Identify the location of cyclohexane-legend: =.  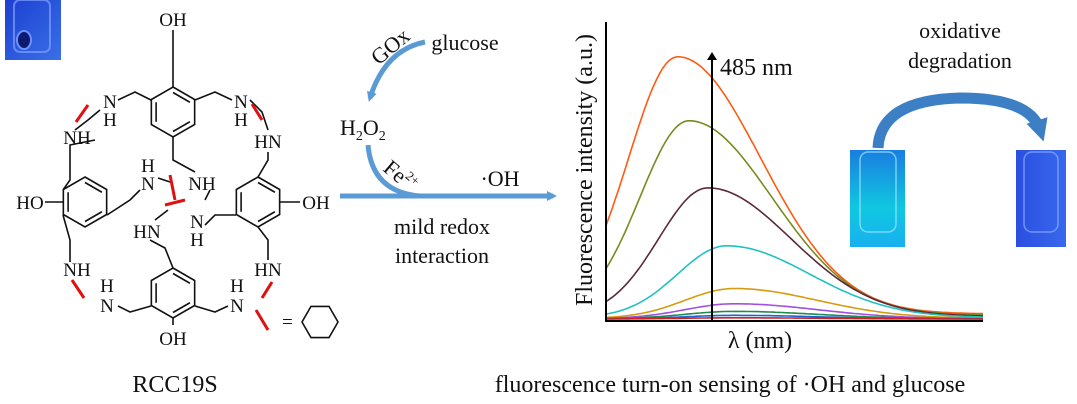
(296, 322).